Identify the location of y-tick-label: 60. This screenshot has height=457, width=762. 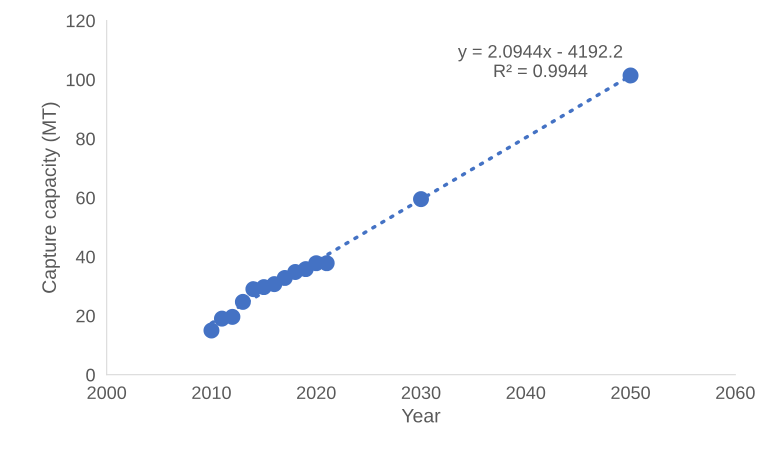
(85, 198).